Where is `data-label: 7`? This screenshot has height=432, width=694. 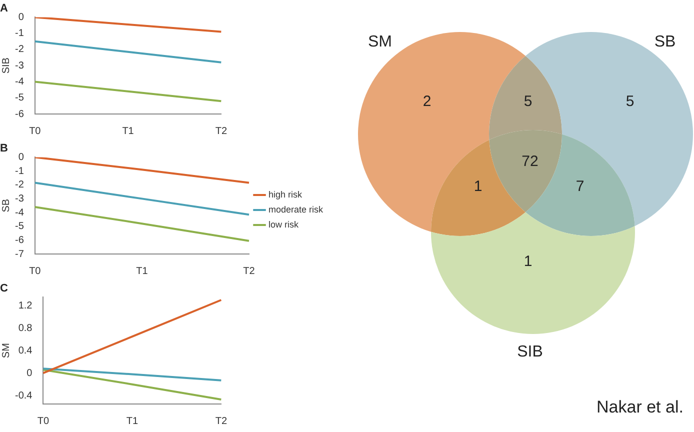 data-label: 7 is located at coordinates (580, 187).